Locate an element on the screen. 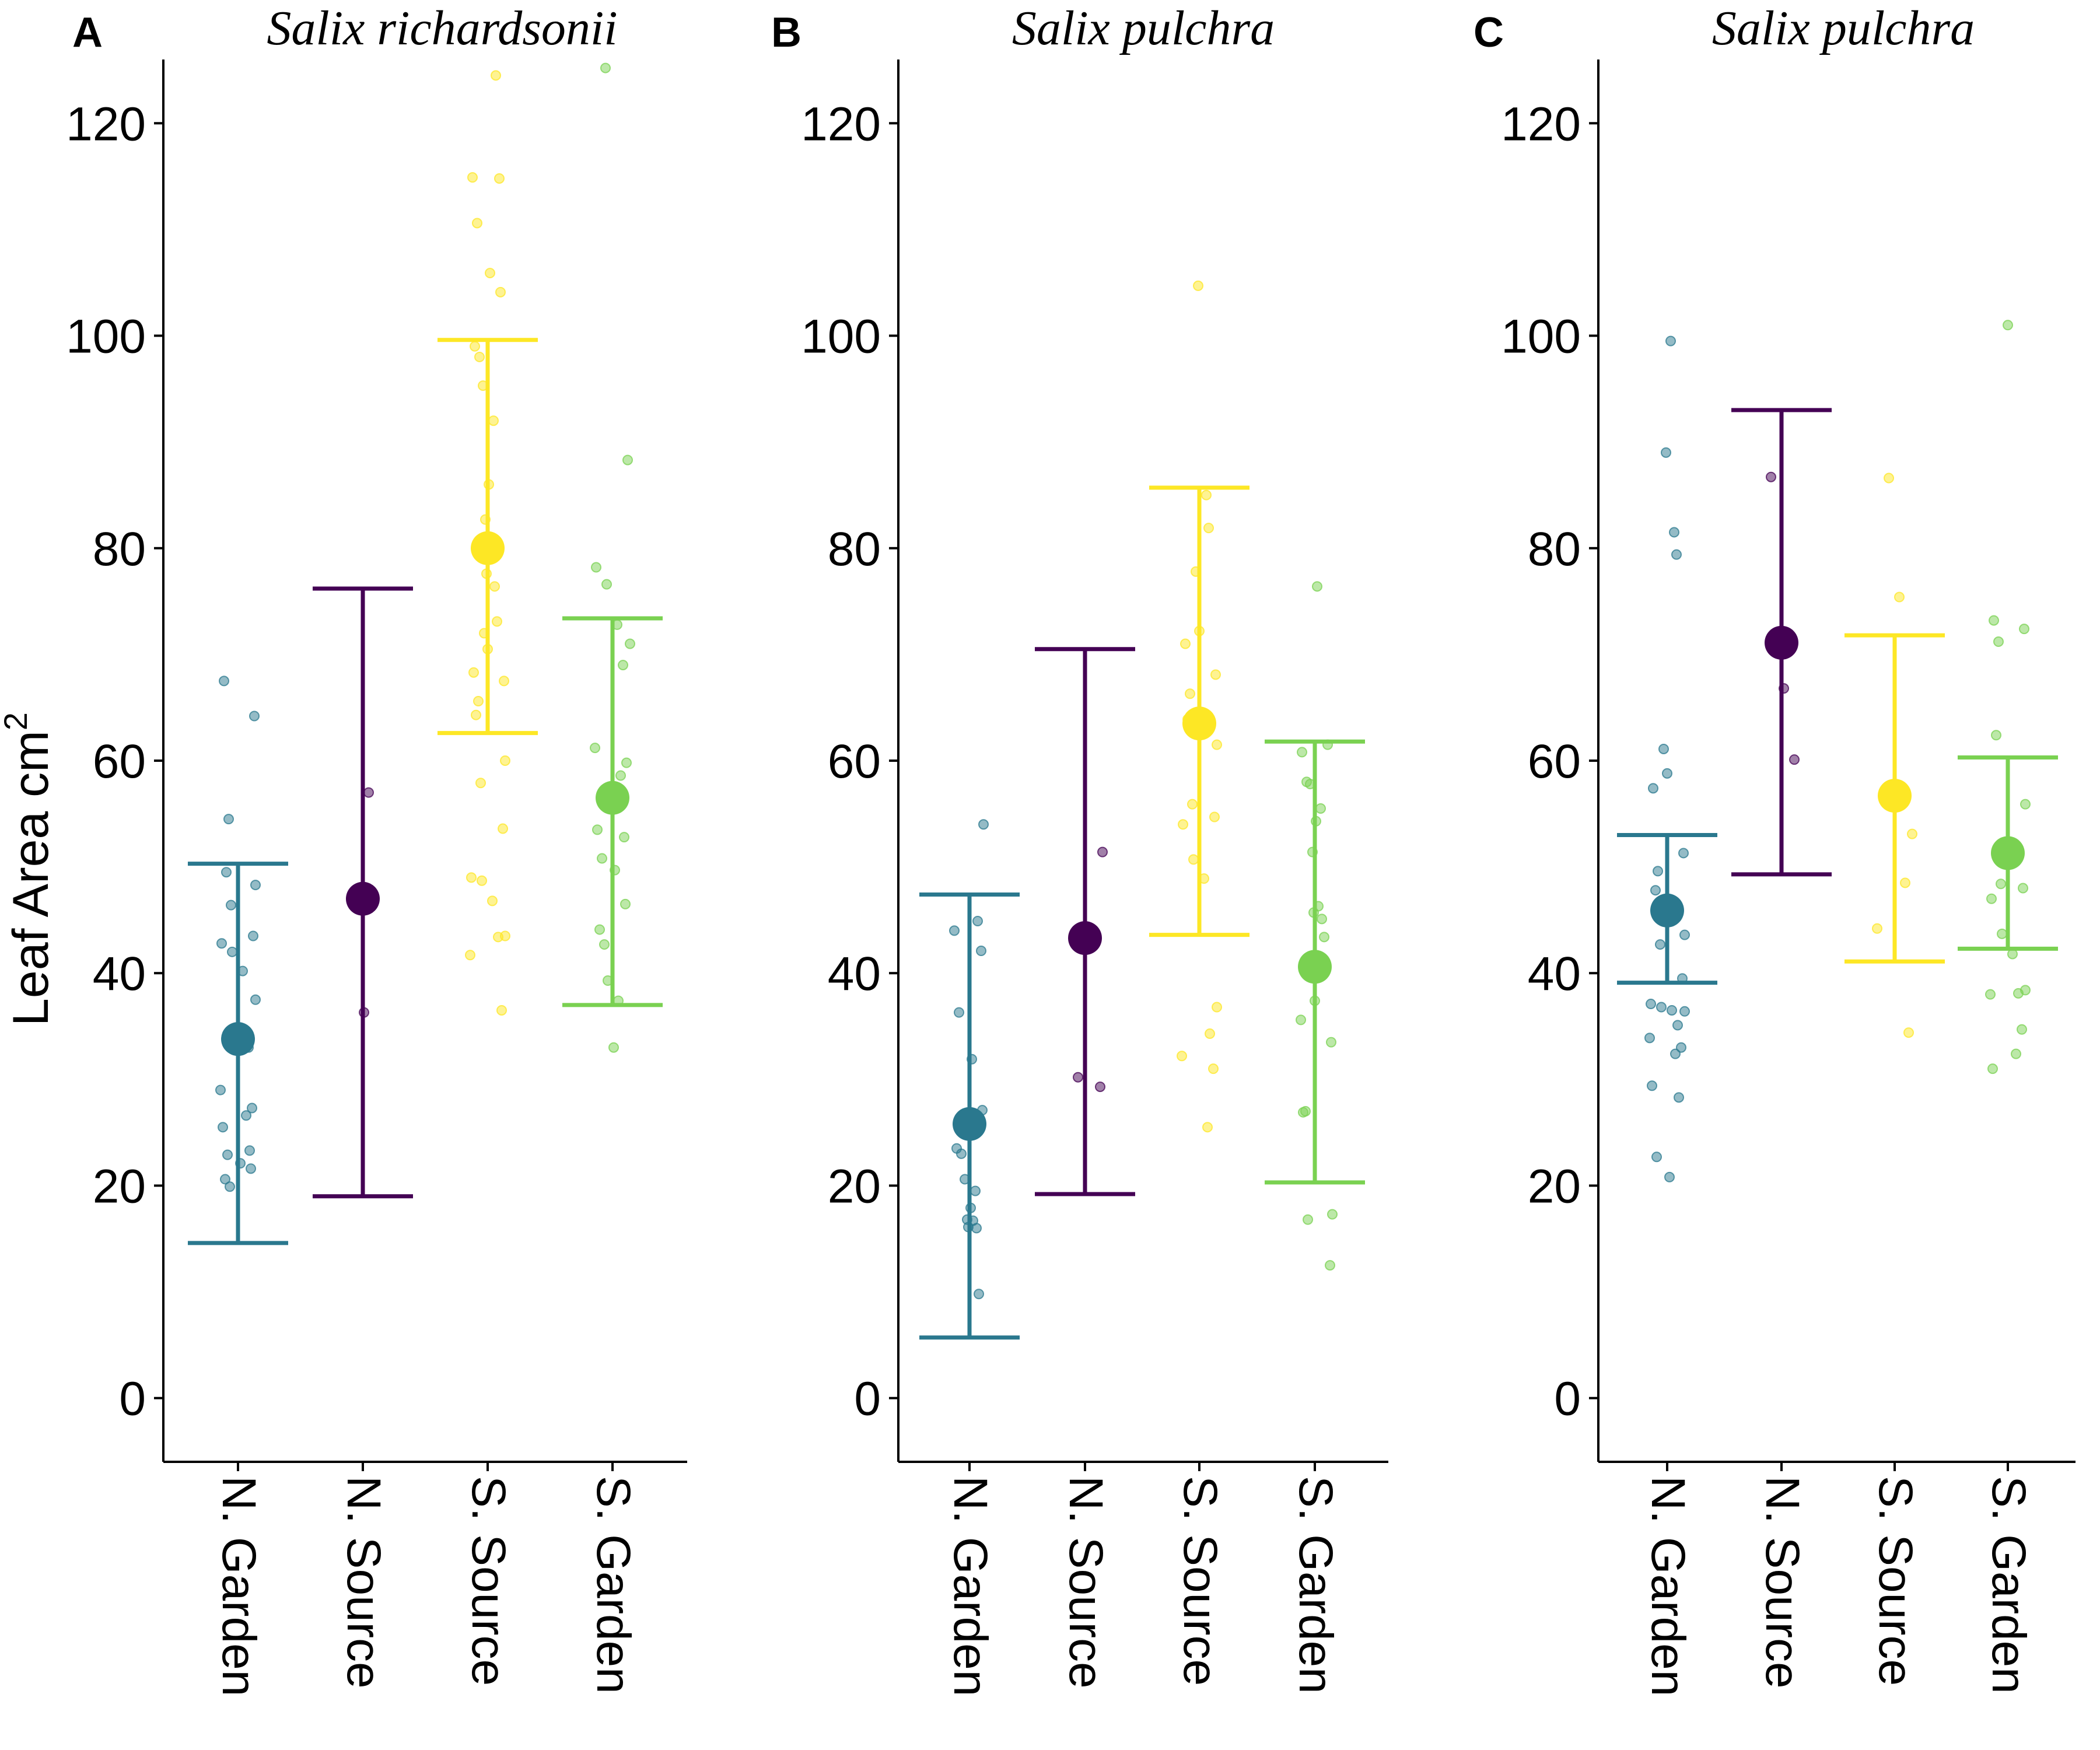 The height and width of the screenshot is (1750, 2100). y-tick-label: 40 is located at coordinates (1554, 973).